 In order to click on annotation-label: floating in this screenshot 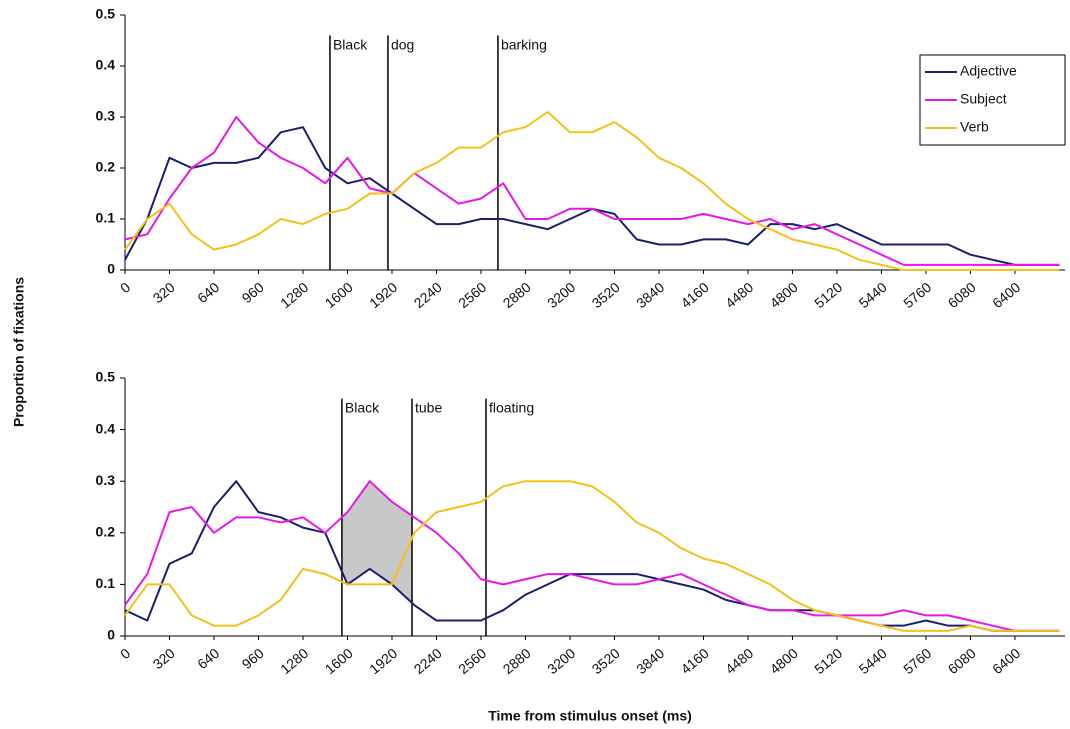, I will do `click(511, 408)`.